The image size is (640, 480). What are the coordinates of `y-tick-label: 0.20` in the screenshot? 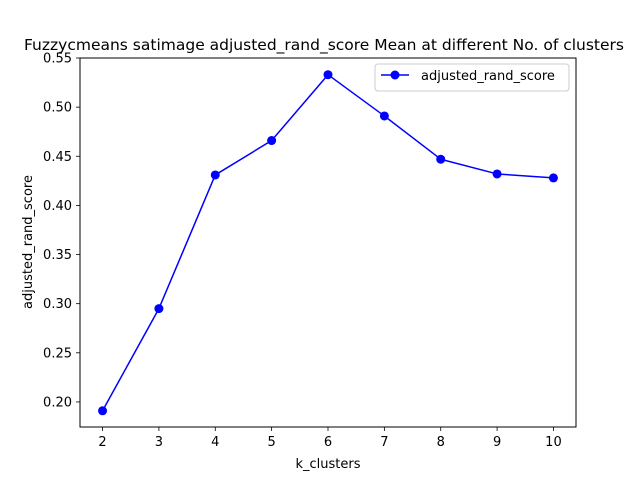 It's located at (57, 402).